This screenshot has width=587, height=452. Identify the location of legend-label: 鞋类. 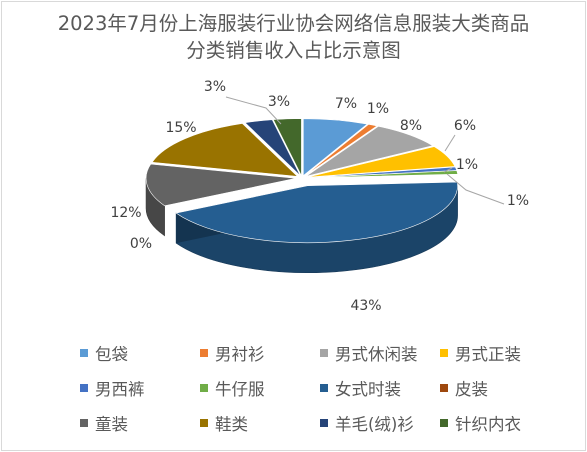
(231, 424).